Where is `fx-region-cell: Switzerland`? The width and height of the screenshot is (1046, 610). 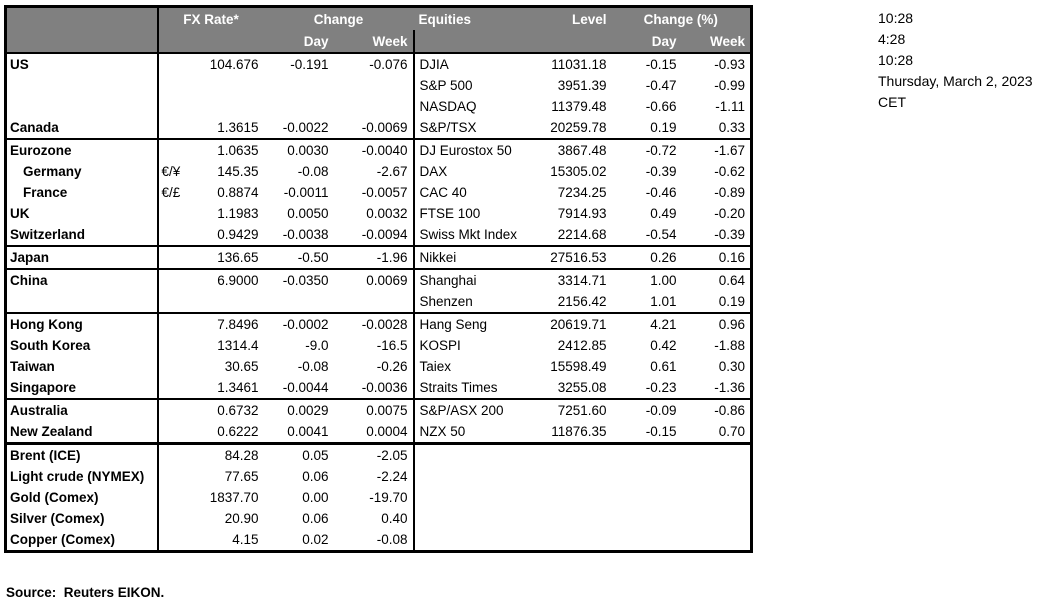
fx-region-cell: Switzerland is located at coordinates (82, 235).